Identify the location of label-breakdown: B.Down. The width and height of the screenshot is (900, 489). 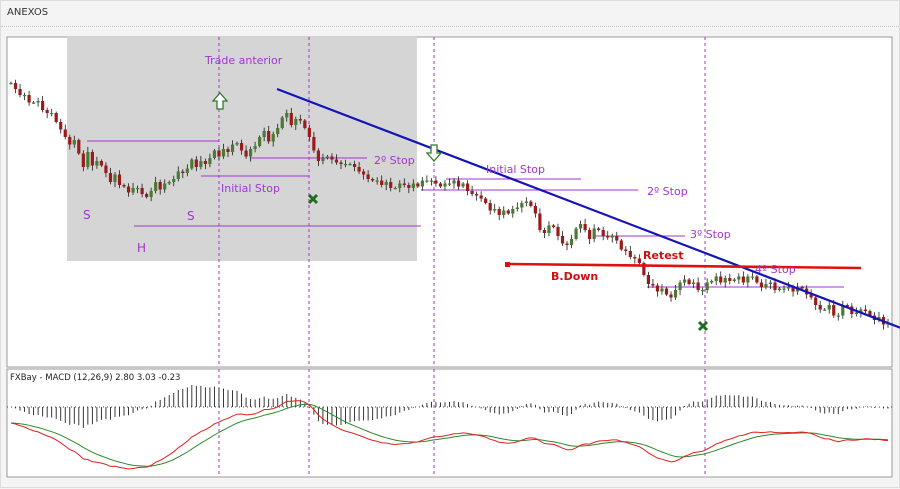
(574, 276).